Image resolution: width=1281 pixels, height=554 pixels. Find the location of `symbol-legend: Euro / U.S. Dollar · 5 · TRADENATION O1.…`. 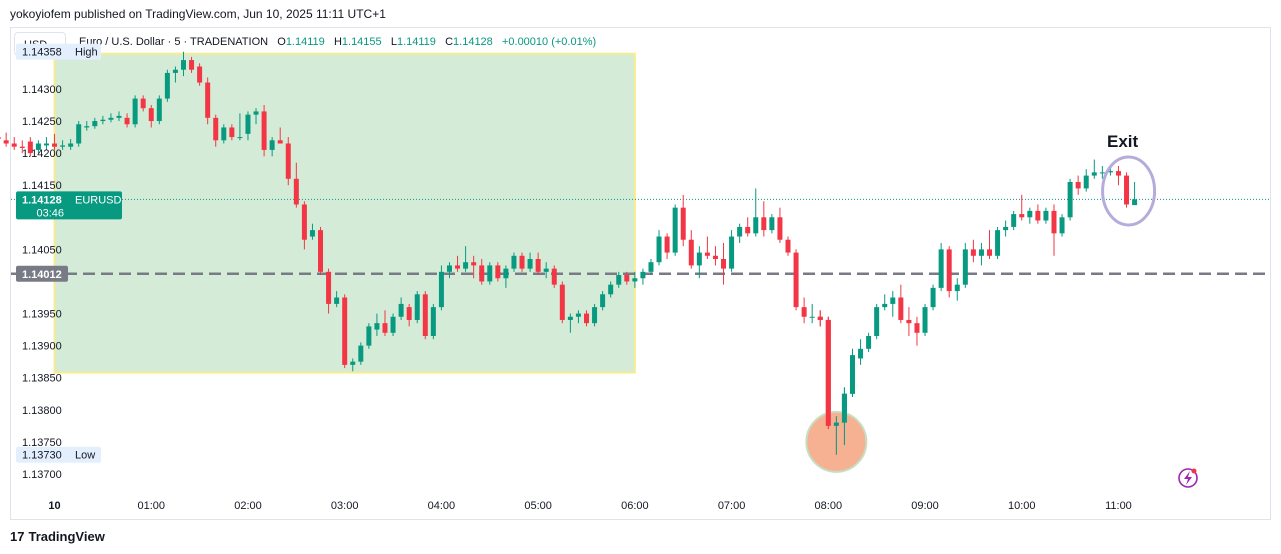

symbol-legend: Euro / U.S. Dollar · 5 · TRADENATION O1.… is located at coordinates (337, 42).